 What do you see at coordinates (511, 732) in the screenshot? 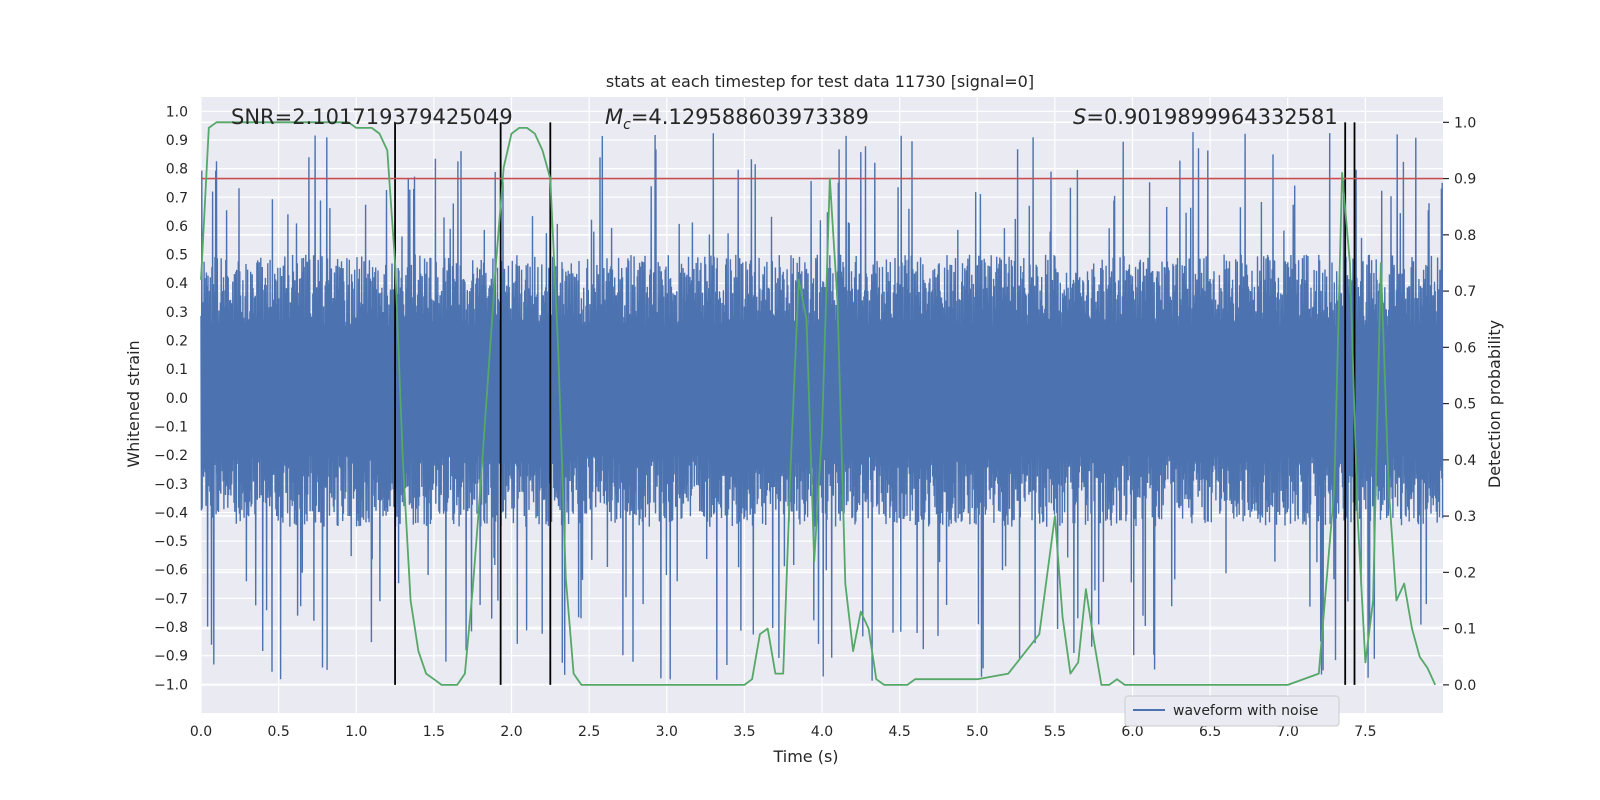
I see `x-tick-label: 2.0` at bounding box center [511, 732].